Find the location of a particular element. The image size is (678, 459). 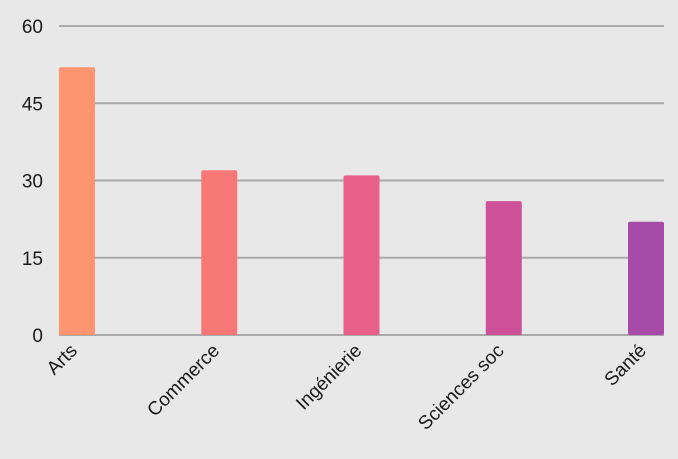

y-tick-label: 30 is located at coordinates (32, 182).